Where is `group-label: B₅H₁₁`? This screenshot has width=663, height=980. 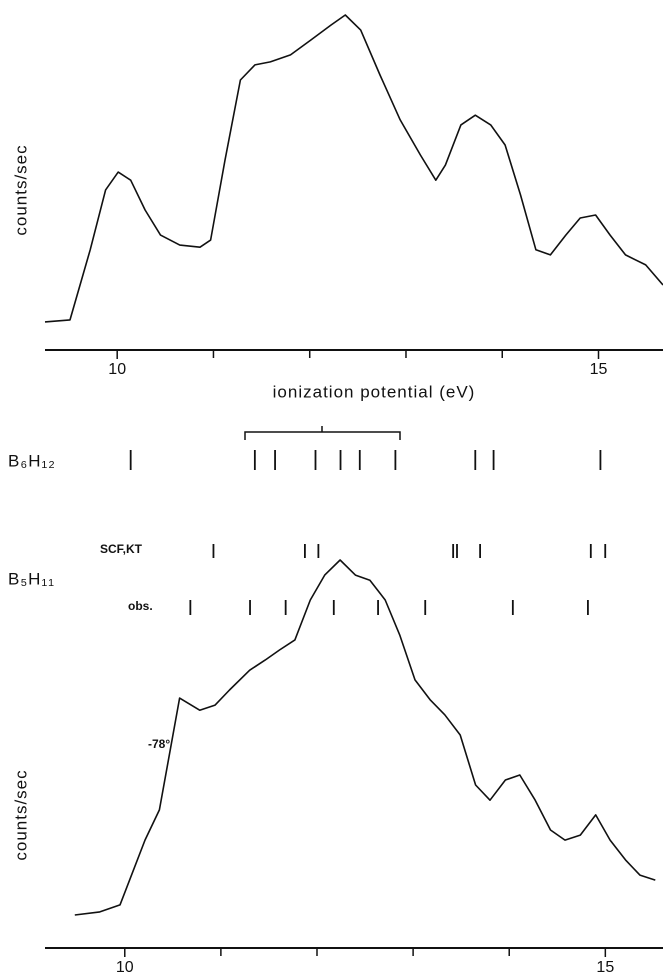
group-label: B₅H₁₁ is located at coordinates (31, 578).